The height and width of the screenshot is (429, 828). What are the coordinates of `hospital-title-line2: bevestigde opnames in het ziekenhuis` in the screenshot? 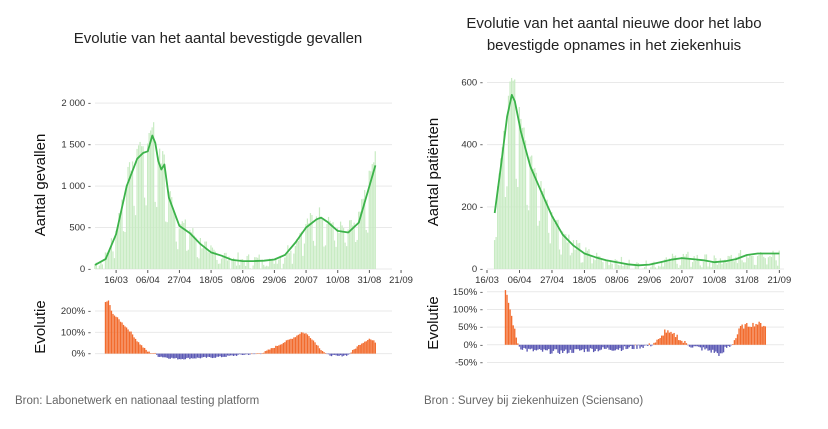 It's located at (614, 45).